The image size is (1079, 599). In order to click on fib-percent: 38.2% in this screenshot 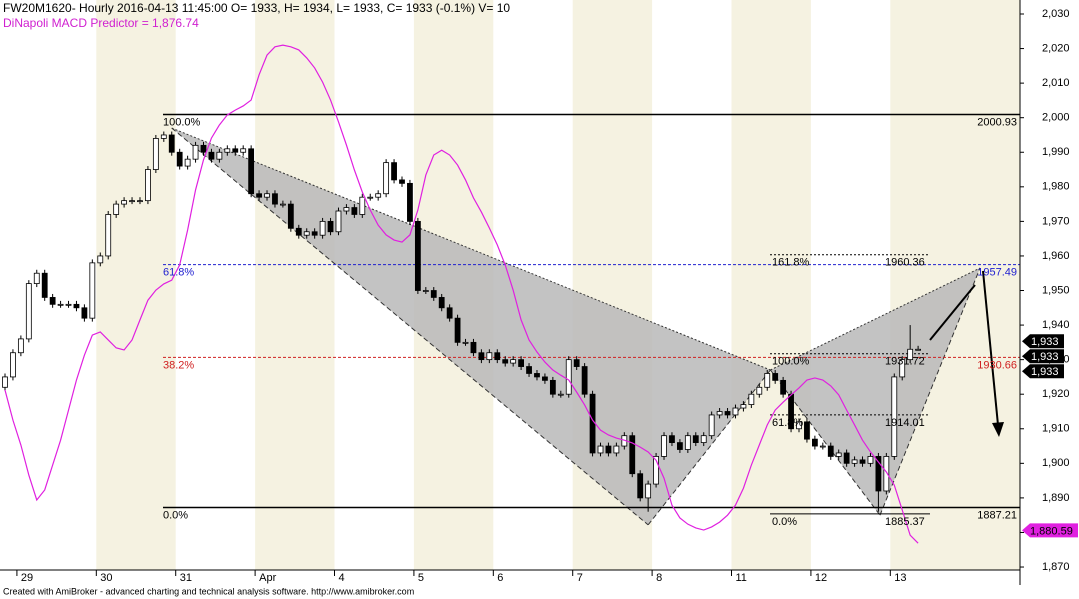, I will do `click(178, 365)`.